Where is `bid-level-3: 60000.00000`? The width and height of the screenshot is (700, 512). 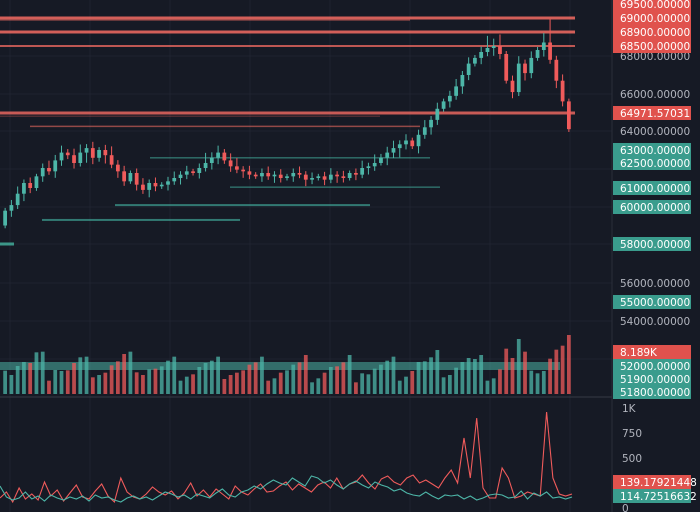 bid-level-3: 60000.00000 is located at coordinates (652, 207).